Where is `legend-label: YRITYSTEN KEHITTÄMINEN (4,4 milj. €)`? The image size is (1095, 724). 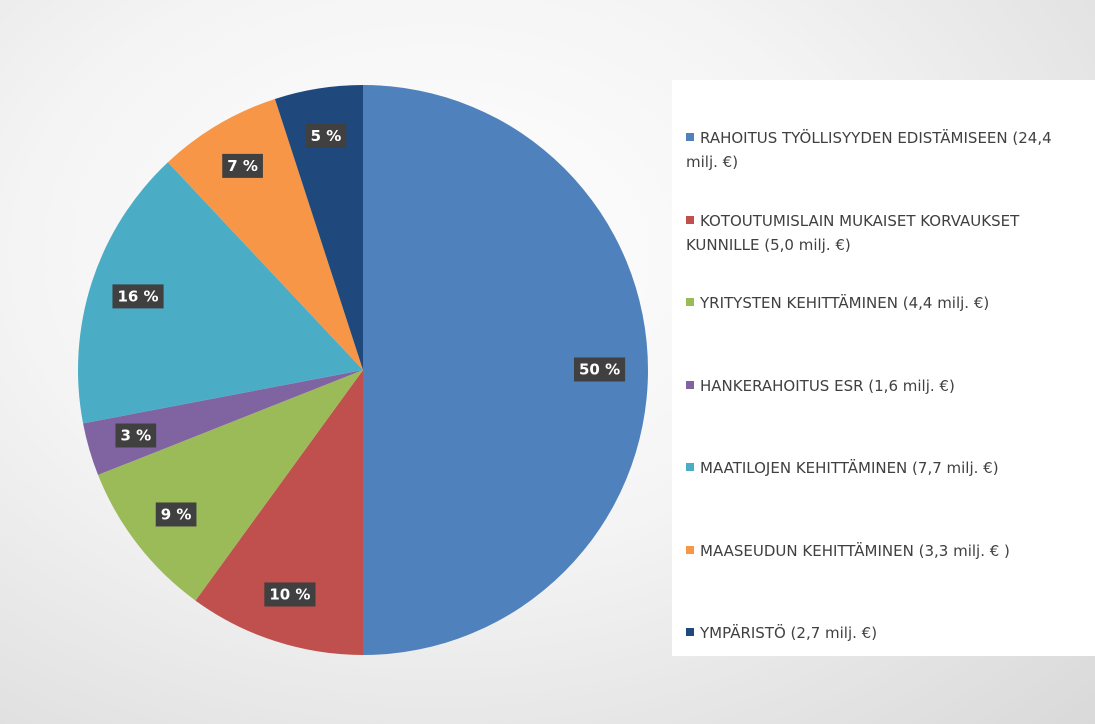
legend-label: YRITYSTEN KEHITTÄMINEN (4,4 milj. €) is located at coordinates (845, 303).